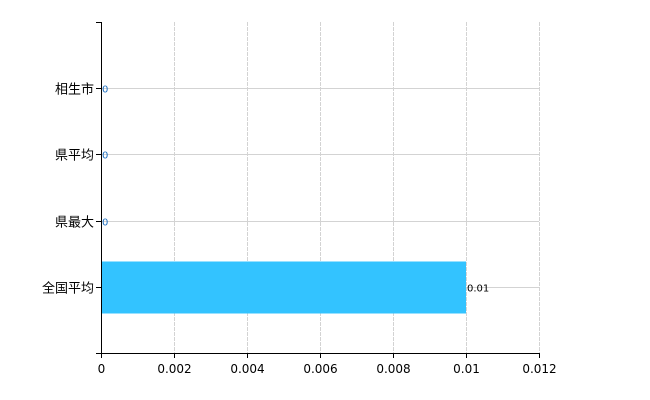 This screenshot has width=650, height=400. Describe the element at coordinates (68, 289) in the screenshot. I see `y-tick-label: 全国平均` at that location.